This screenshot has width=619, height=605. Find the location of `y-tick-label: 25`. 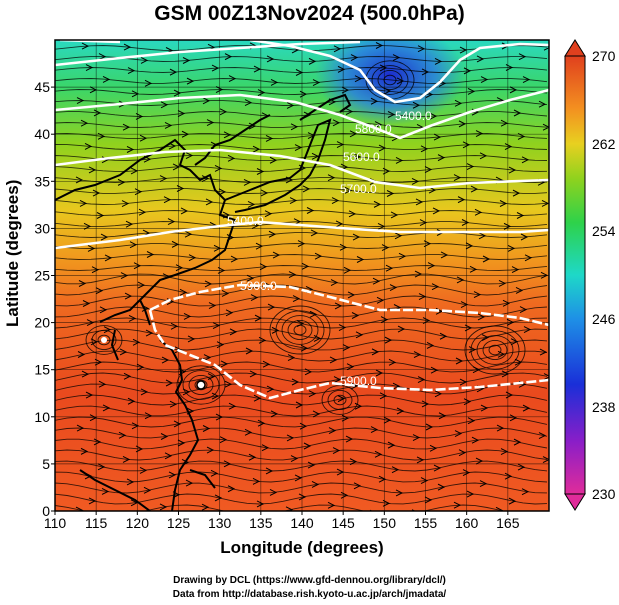

y-tick-label: 25 is located at coordinates (42, 276).